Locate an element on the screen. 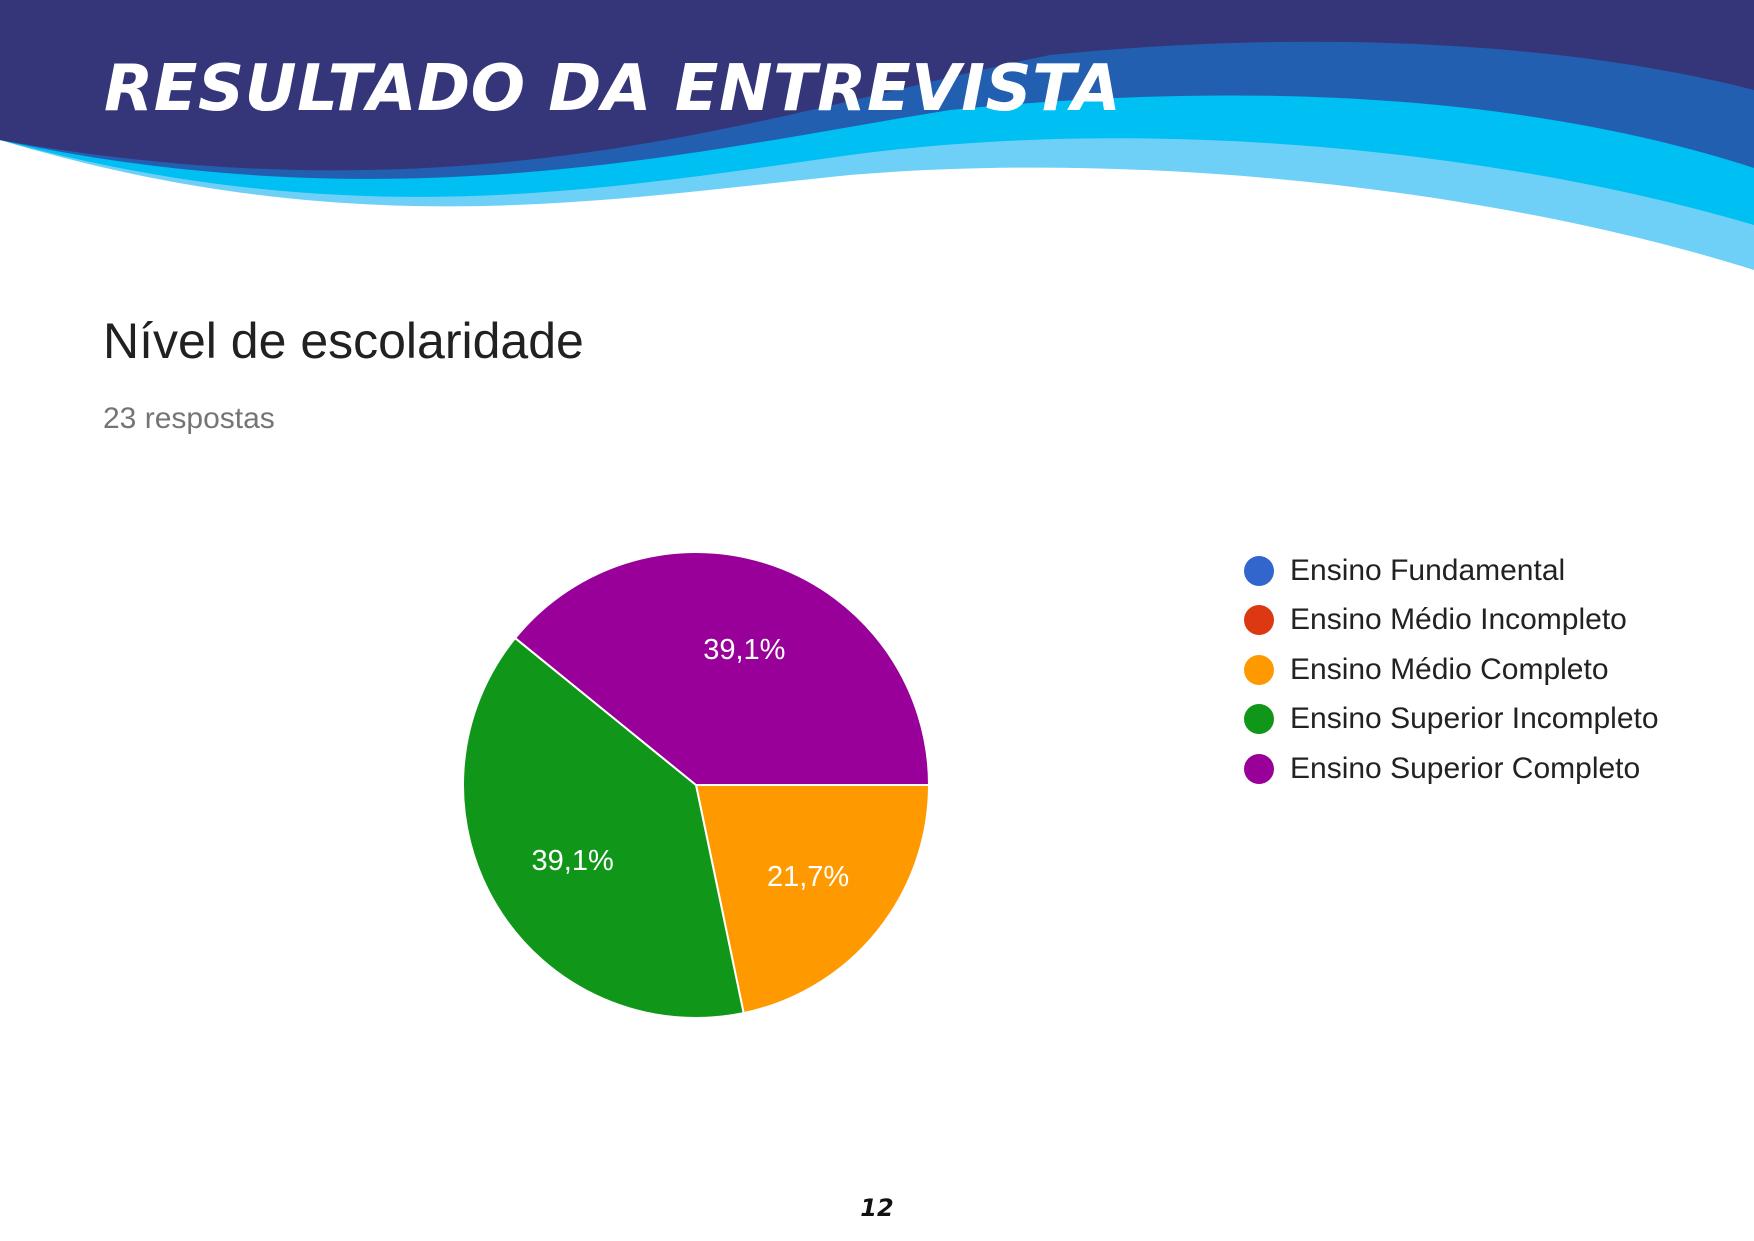  pie-slice-ensino-superior-completo is located at coordinates (722, 668).